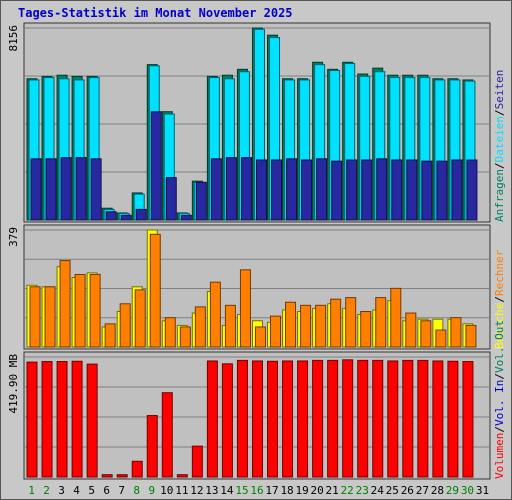 The height and width of the screenshot is (500, 512). I want to click on x-tick-label-day-21: 21, so click(332, 490).